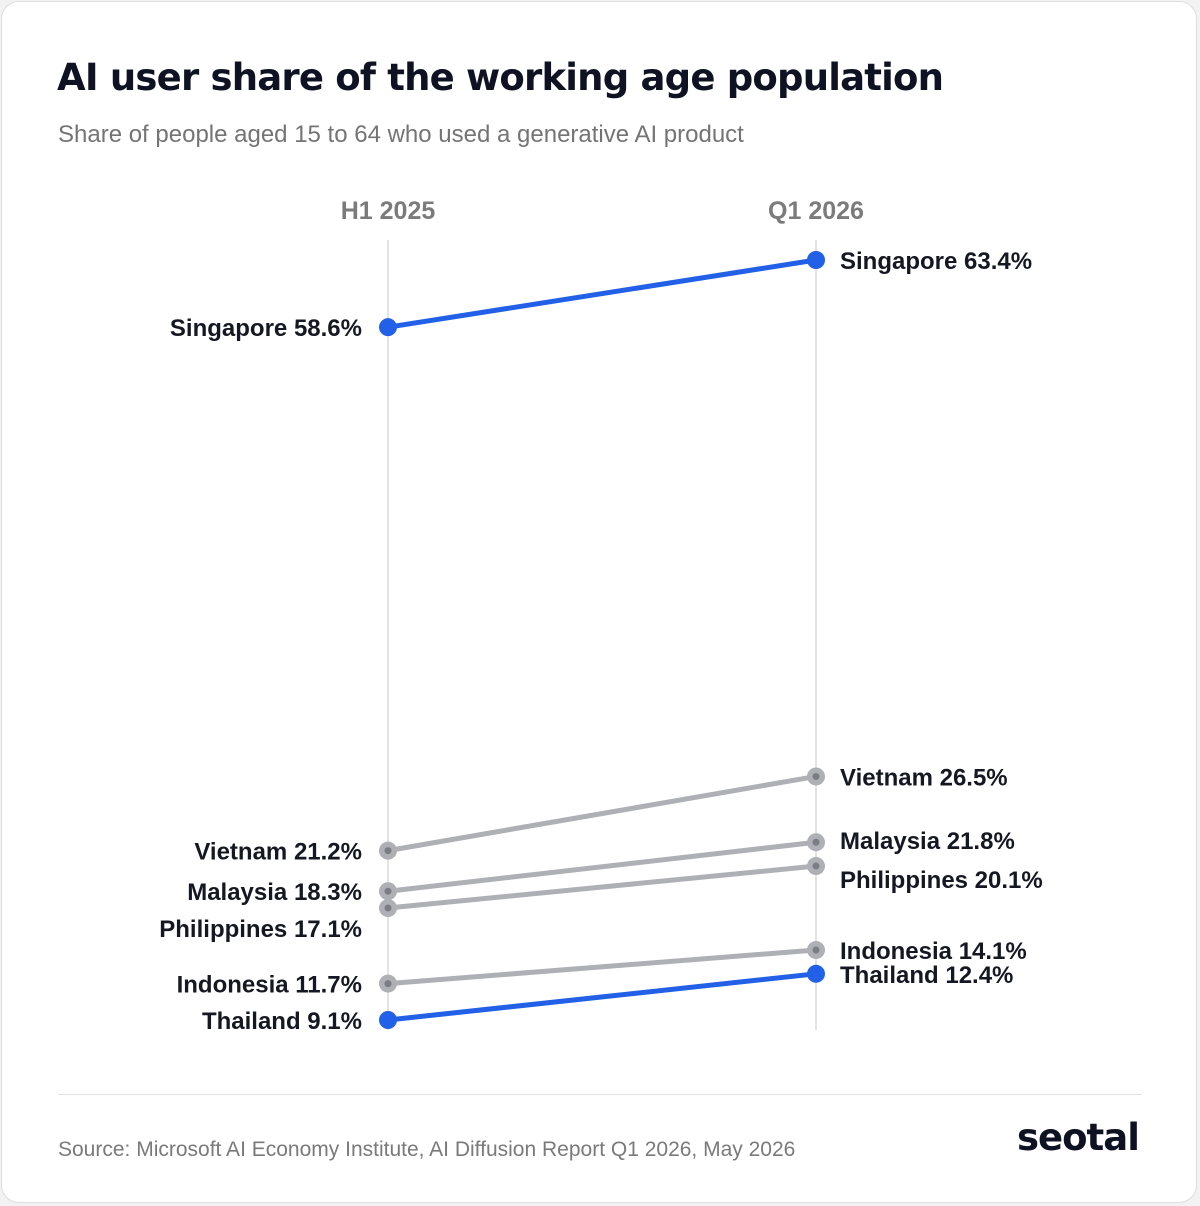  I want to click on data-label-right: Thailand 12.4%, so click(926, 975).